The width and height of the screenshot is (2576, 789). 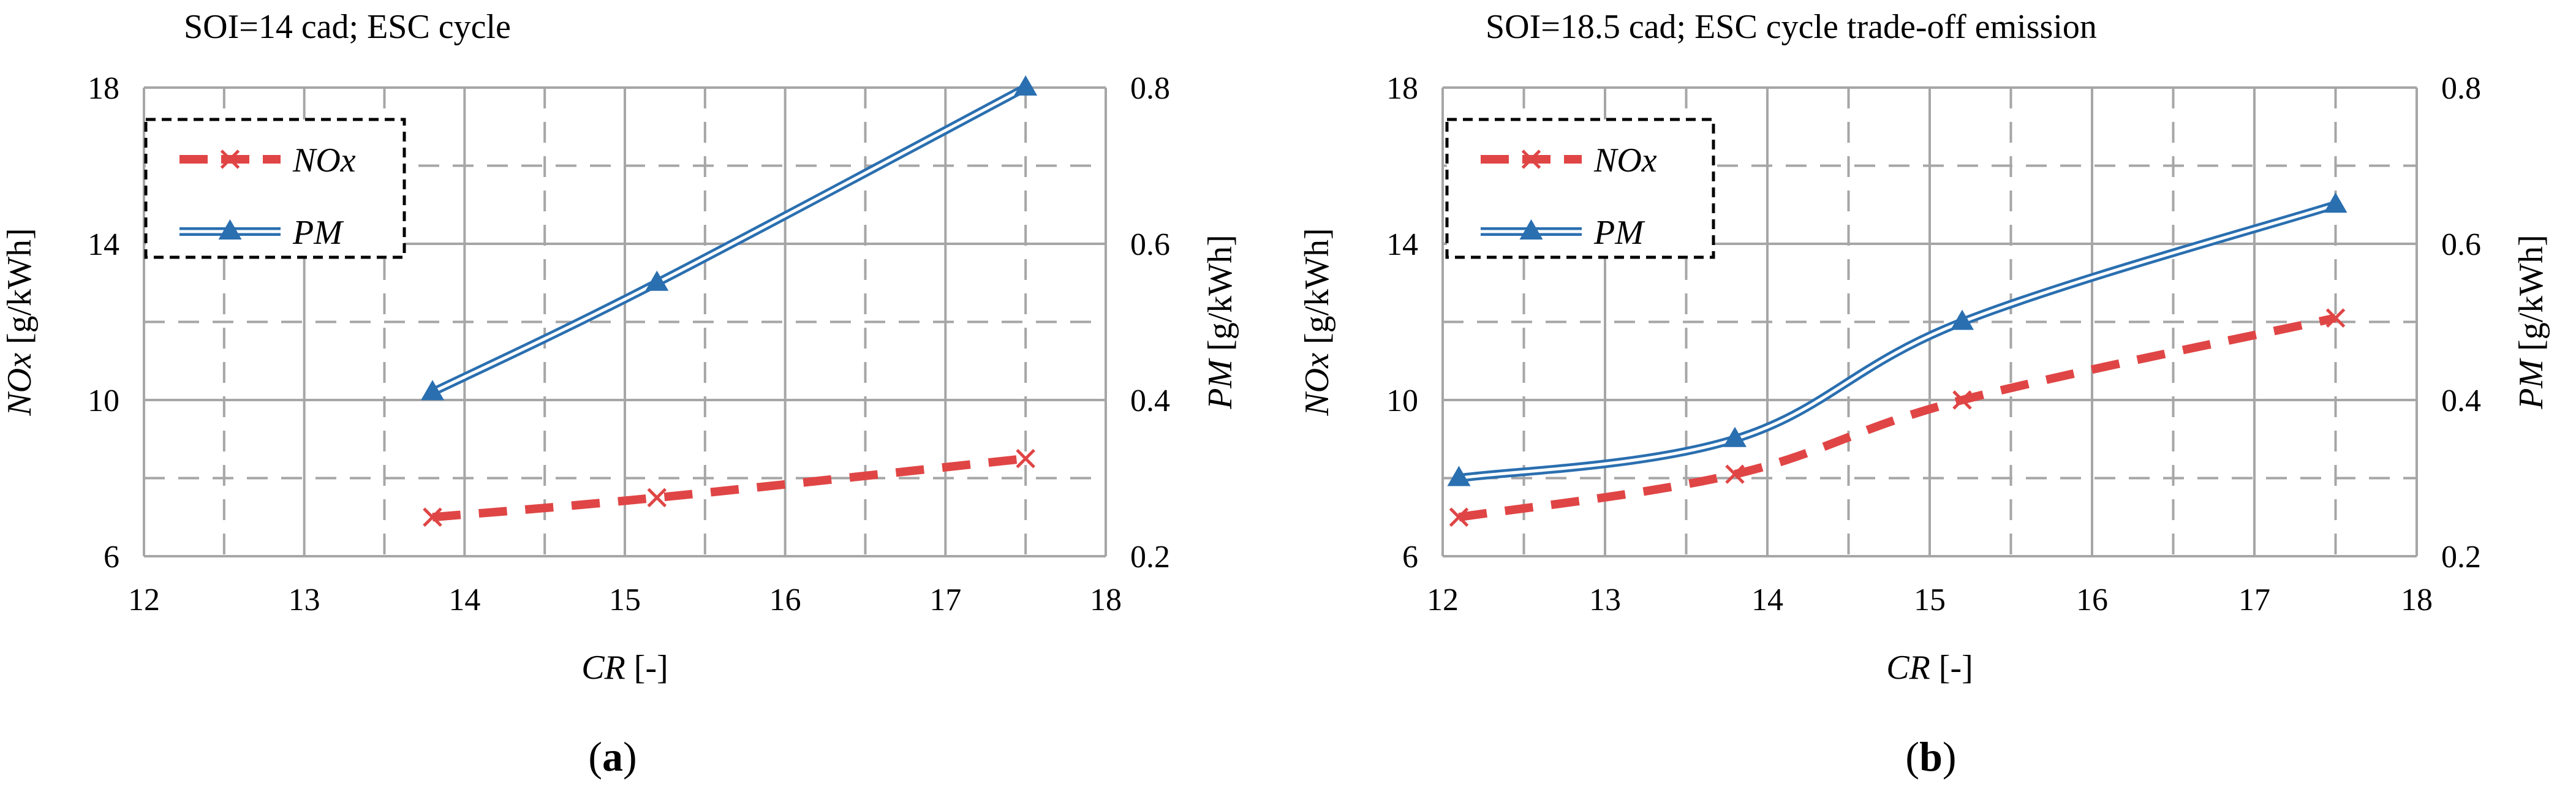 What do you see at coordinates (603, 668) in the screenshot?
I see `x-axis-label-italic: CR` at bounding box center [603, 668].